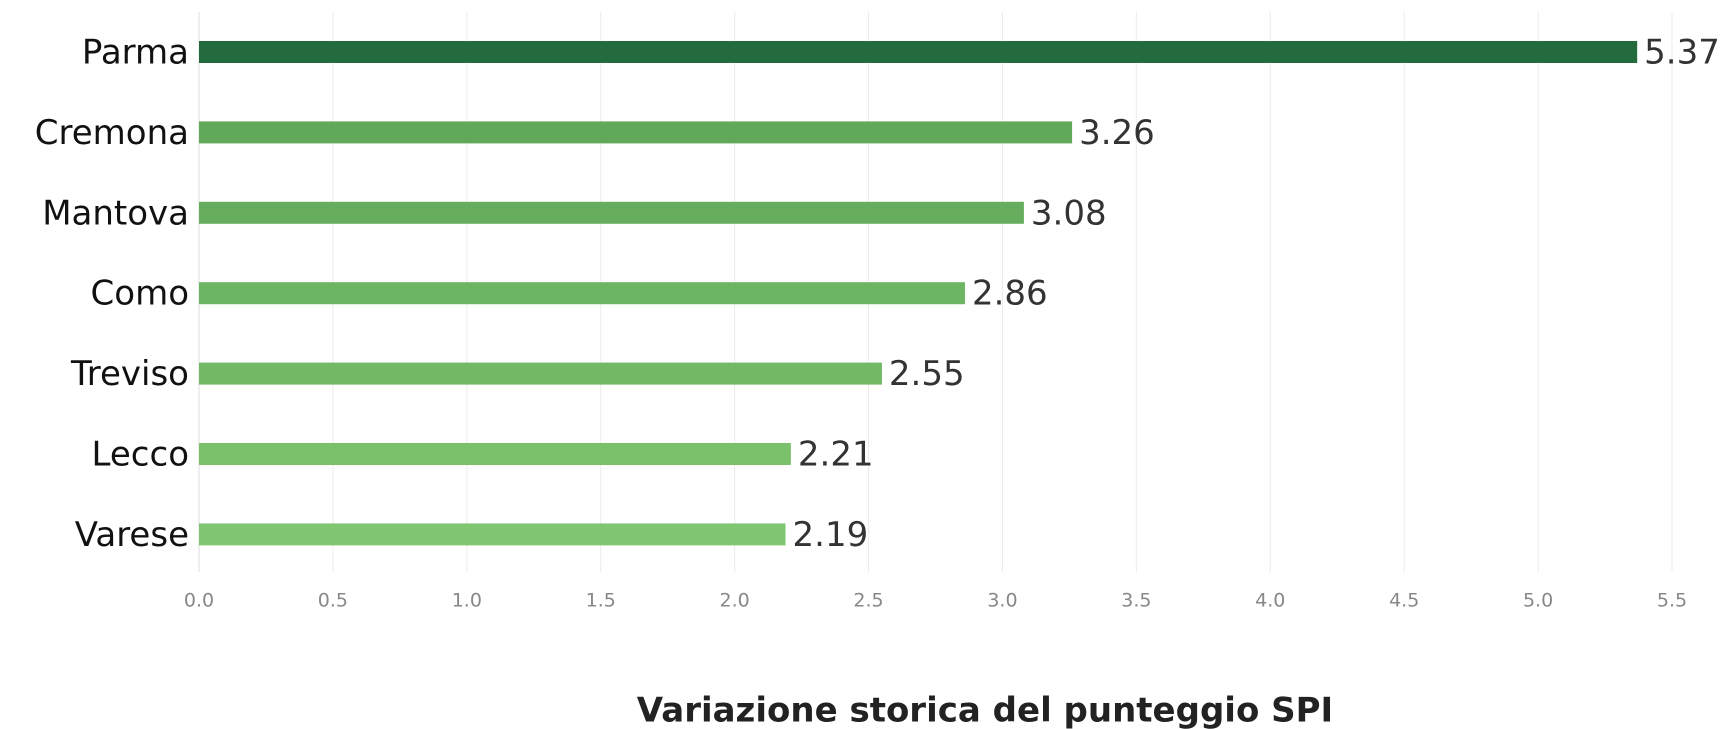  What do you see at coordinates (1136, 601) in the screenshot?
I see `x-tick-label: 3.5` at bounding box center [1136, 601].